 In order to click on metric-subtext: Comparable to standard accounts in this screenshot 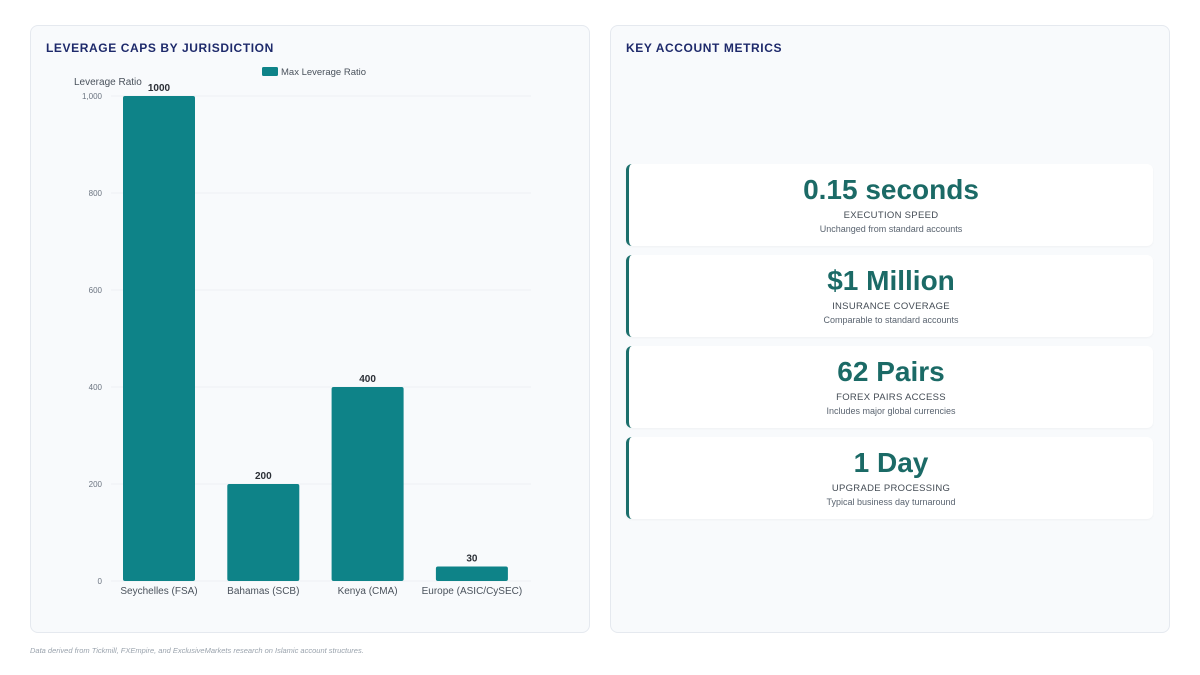, I will do `click(891, 320)`.